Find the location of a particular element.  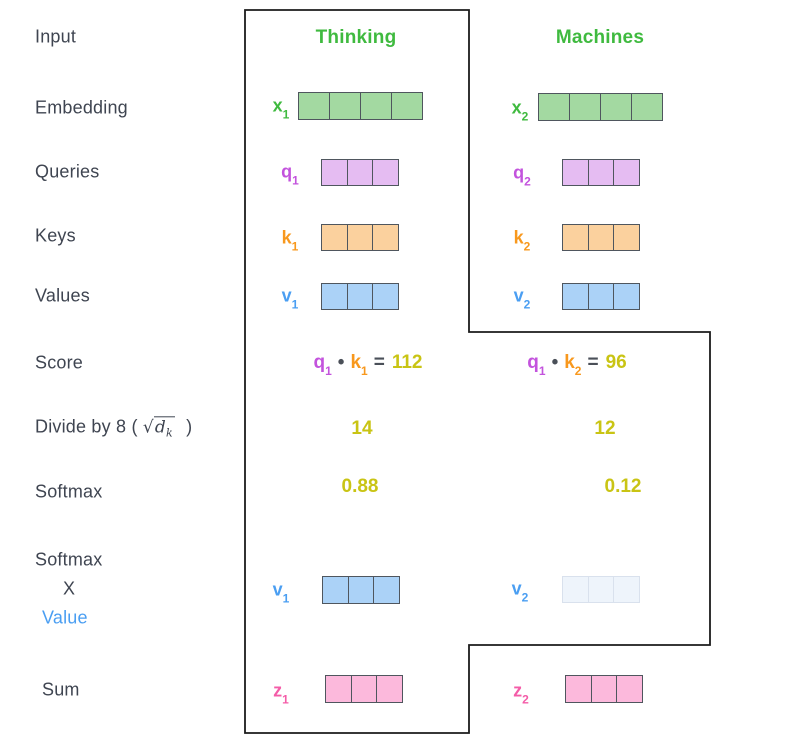

weighted-value-vector-v1 is located at coordinates (361, 590).